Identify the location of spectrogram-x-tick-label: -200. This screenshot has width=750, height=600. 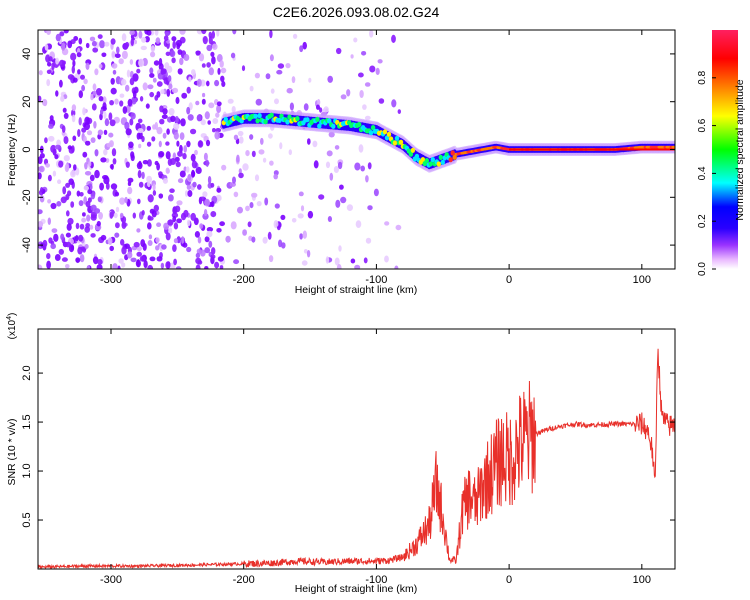
(244, 280).